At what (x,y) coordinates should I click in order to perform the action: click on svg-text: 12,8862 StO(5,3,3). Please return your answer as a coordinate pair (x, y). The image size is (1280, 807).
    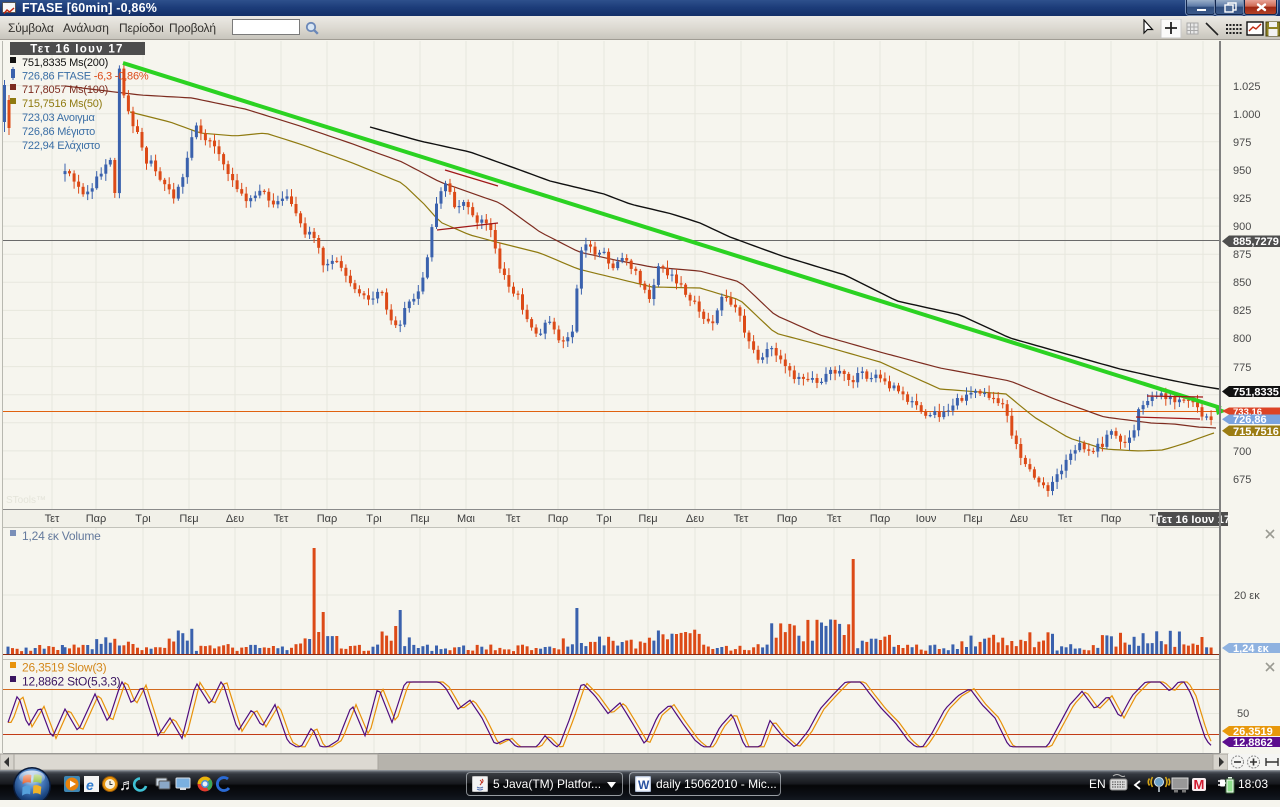
    Looking at the image, I should click on (71, 682).